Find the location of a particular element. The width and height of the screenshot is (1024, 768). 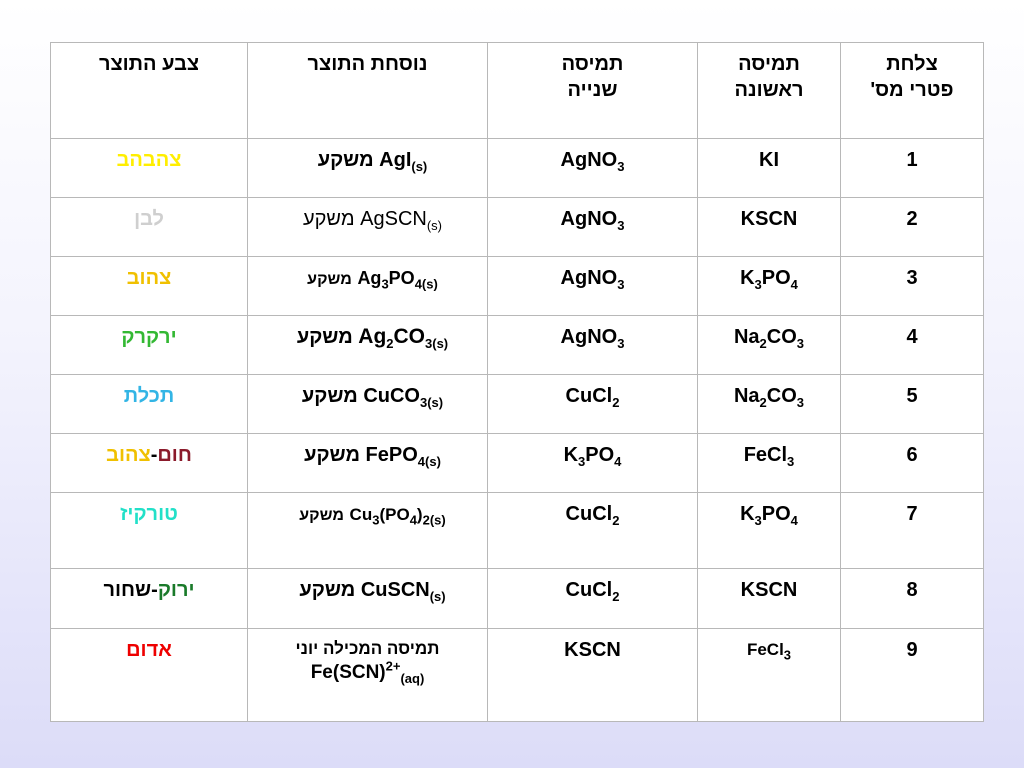

color-text-black: שחור is located at coordinates (127, 590).